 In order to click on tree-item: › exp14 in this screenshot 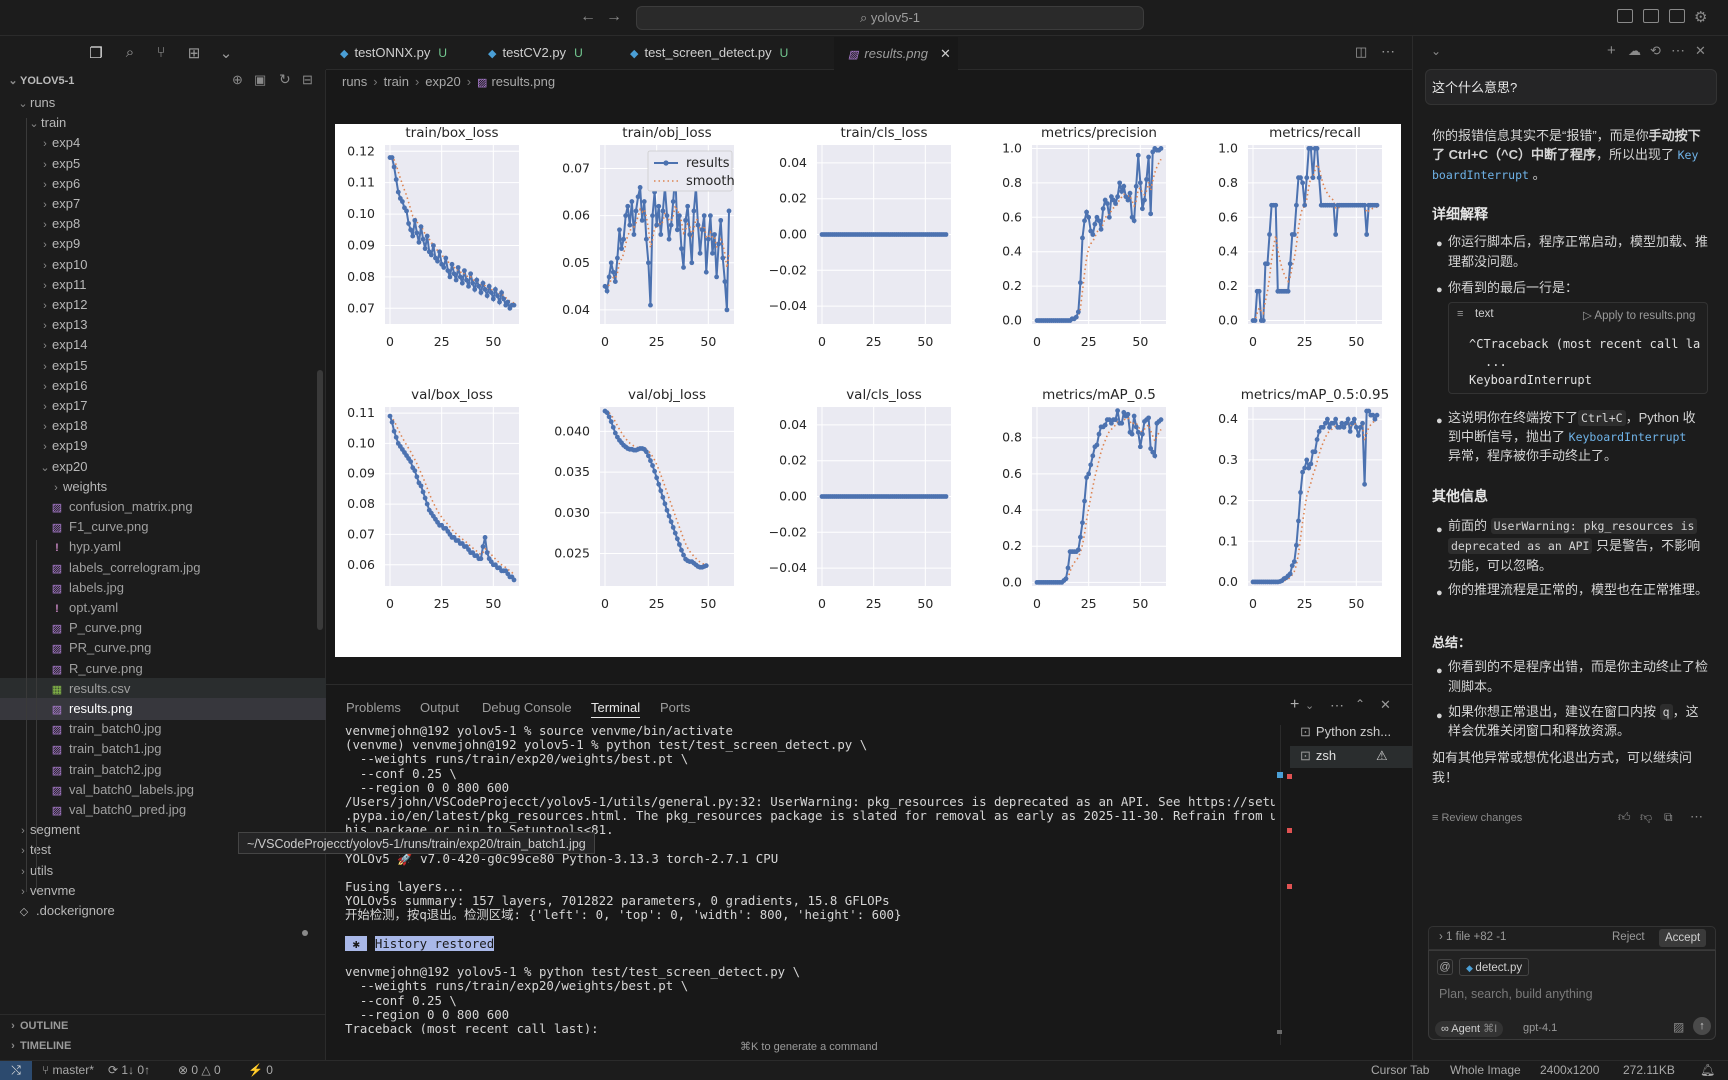, I will do `click(163, 345)`.